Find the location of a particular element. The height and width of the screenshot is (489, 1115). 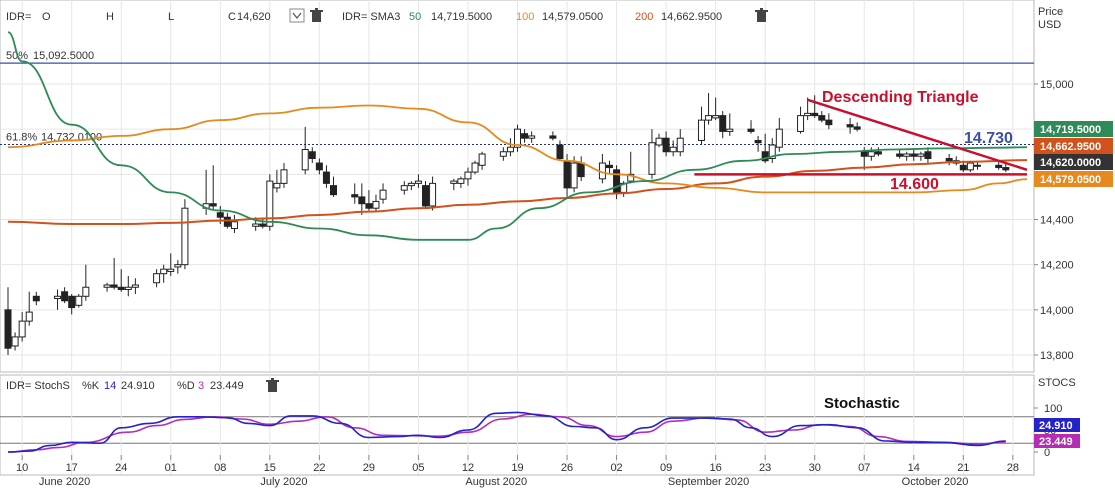

x-tick-label: 14 is located at coordinates (914, 468).